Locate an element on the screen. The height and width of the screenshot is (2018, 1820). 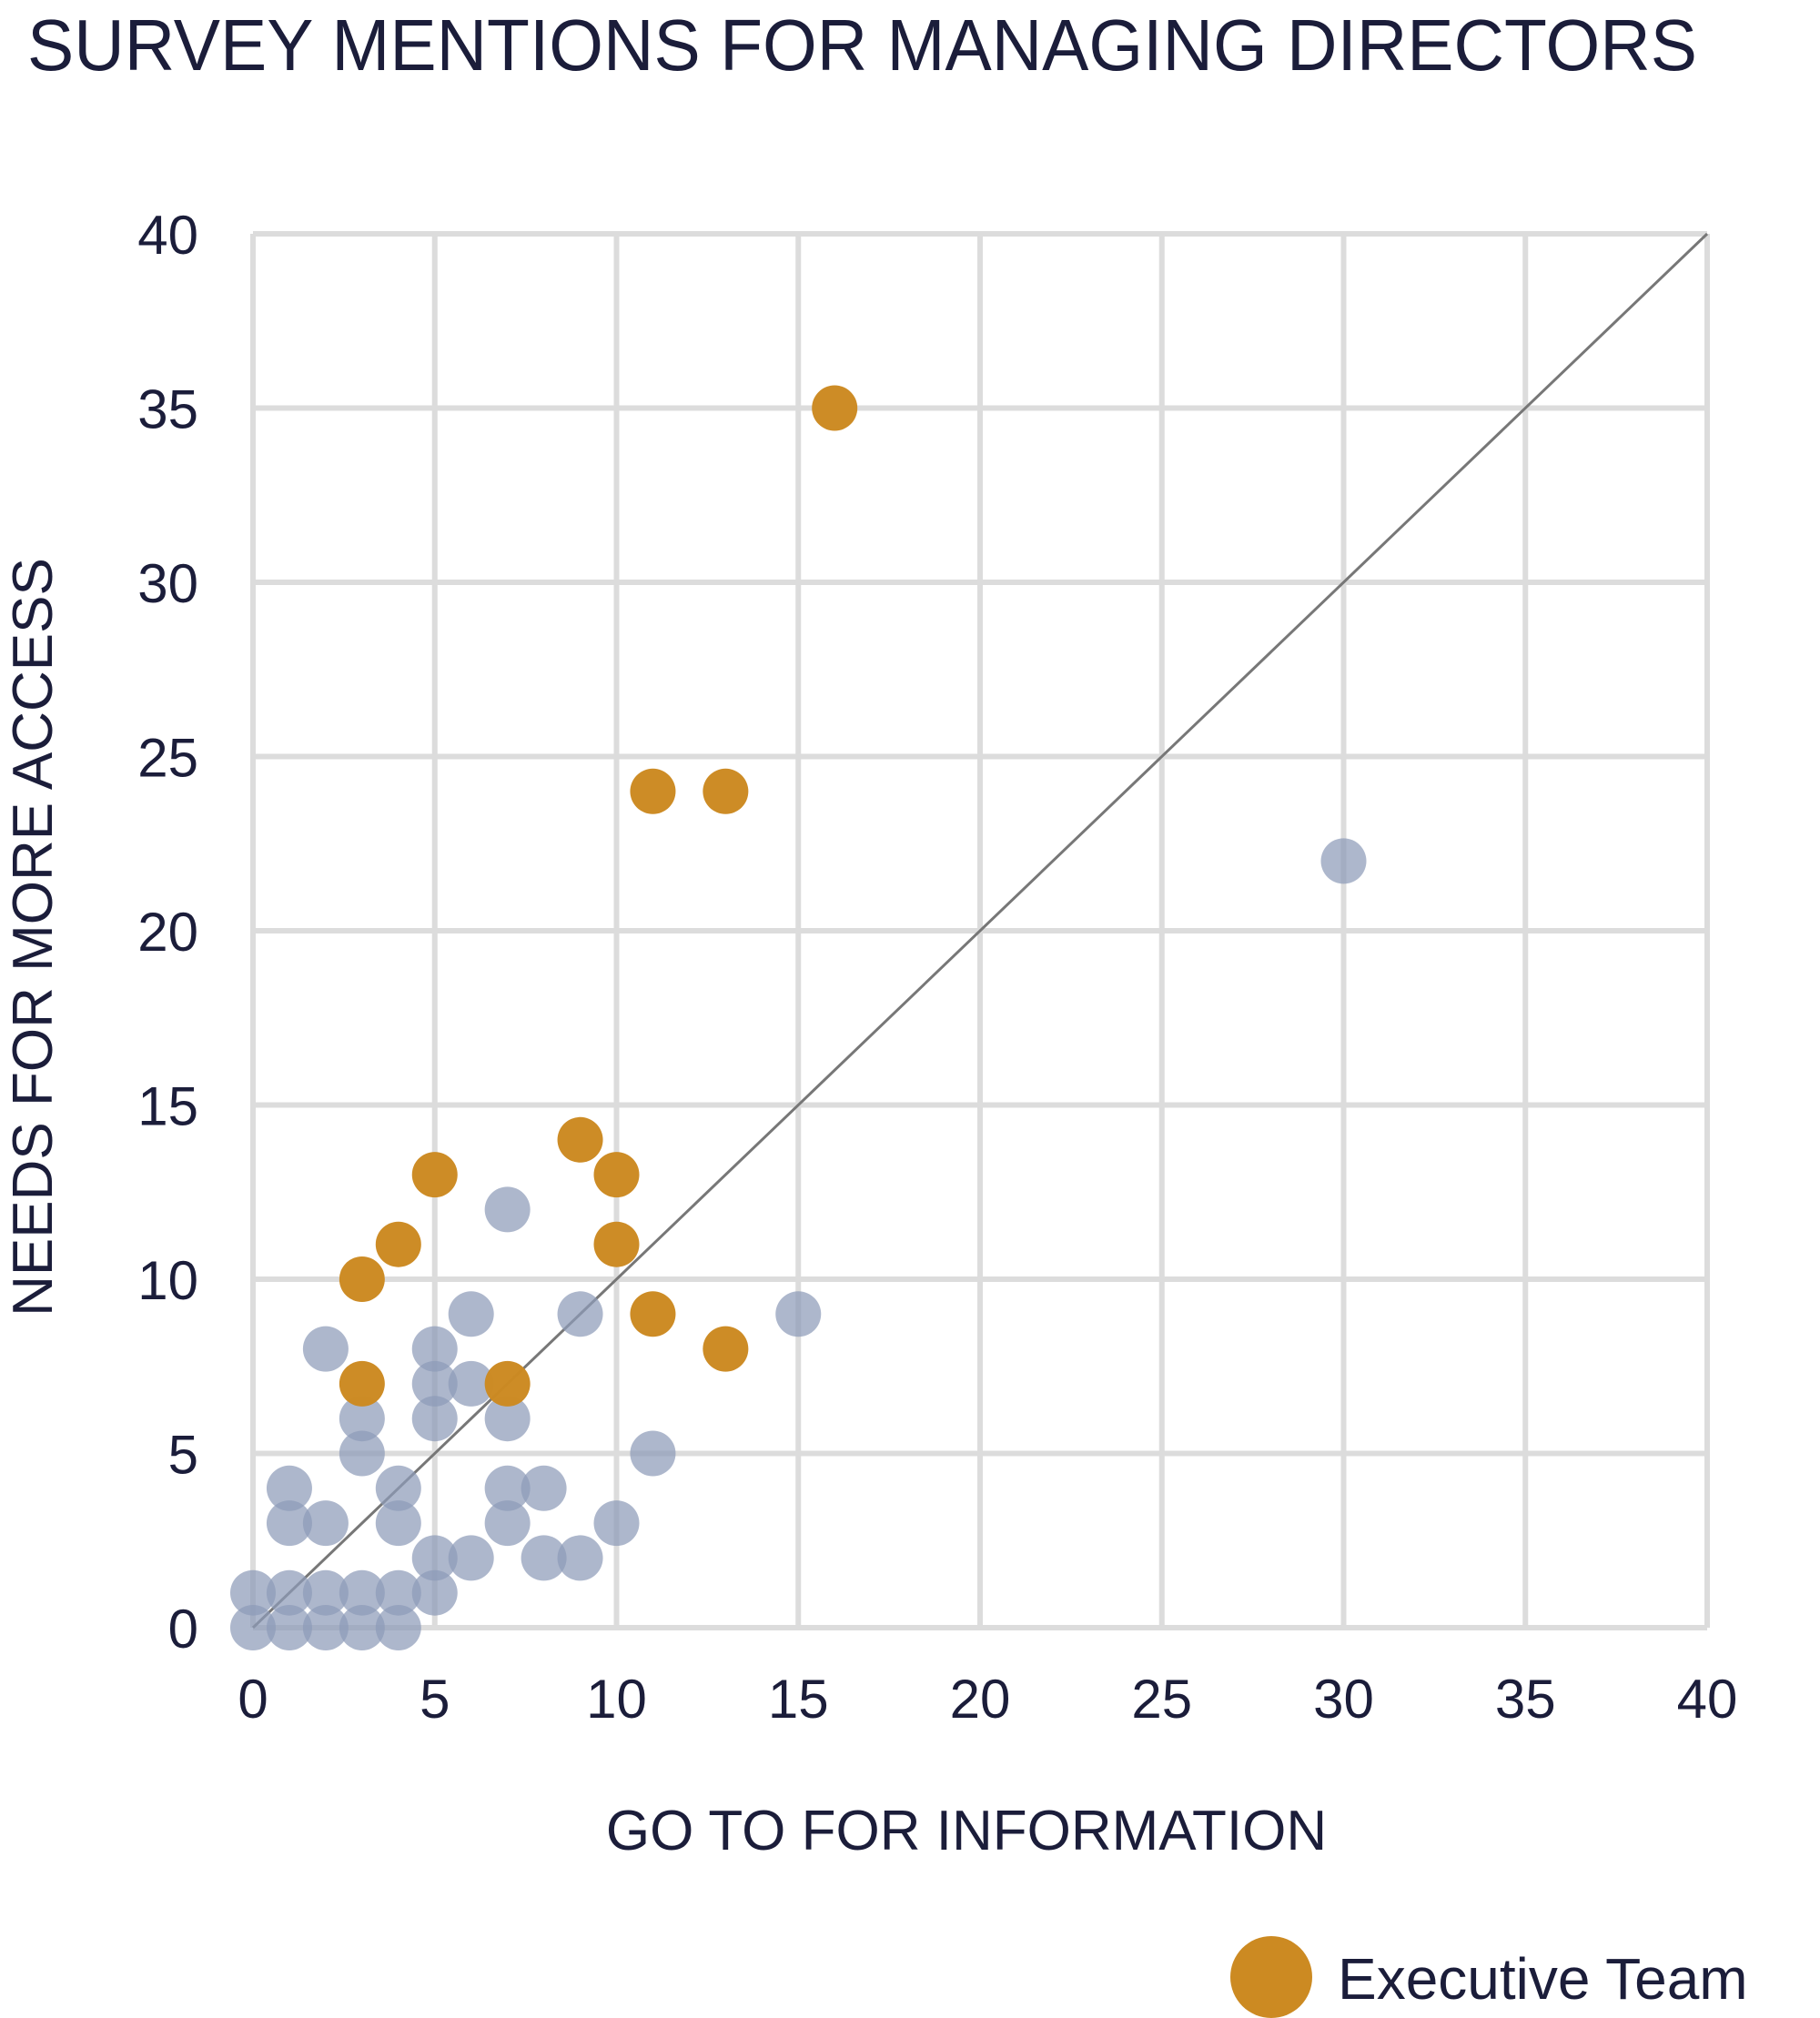
legend-marker-executive-team is located at coordinates (1271, 1977).